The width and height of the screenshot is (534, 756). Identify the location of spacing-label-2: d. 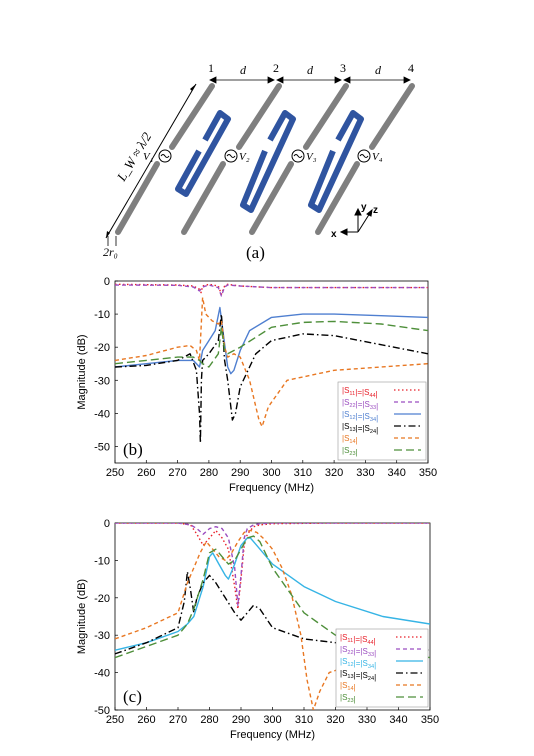
(310, 70).